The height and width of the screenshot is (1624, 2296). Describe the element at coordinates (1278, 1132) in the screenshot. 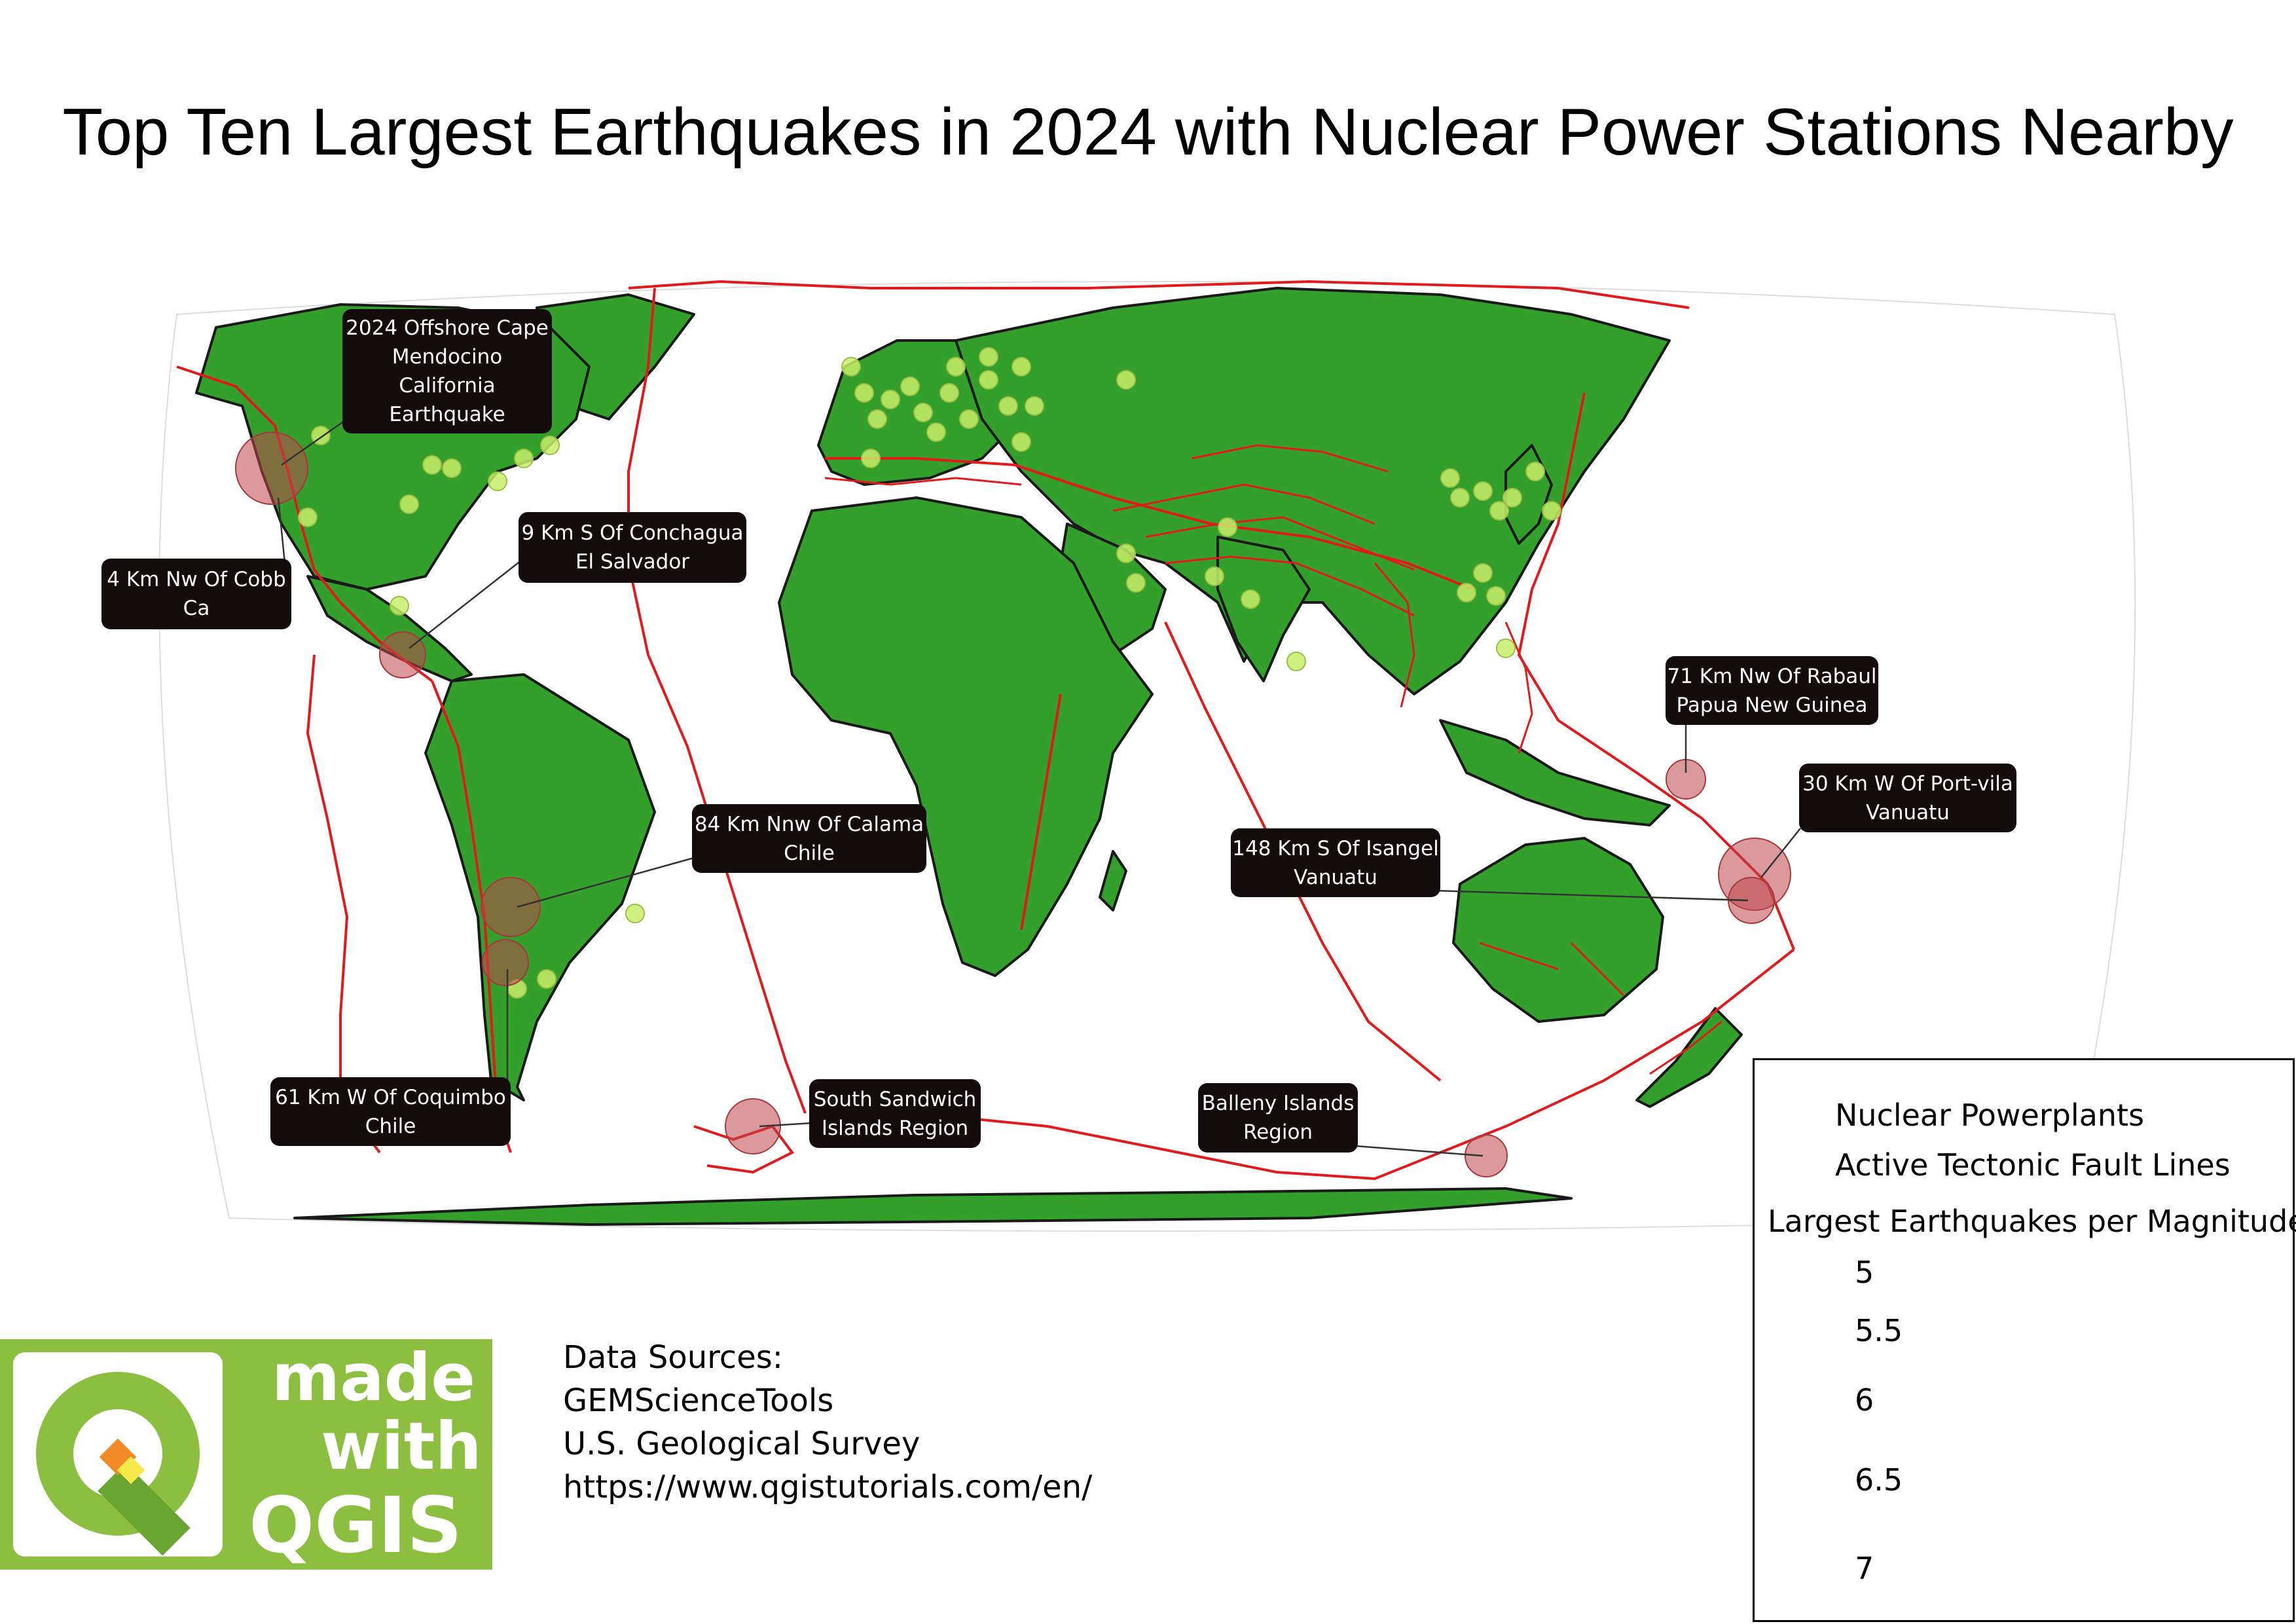

I see `label-line: Region` at that location.